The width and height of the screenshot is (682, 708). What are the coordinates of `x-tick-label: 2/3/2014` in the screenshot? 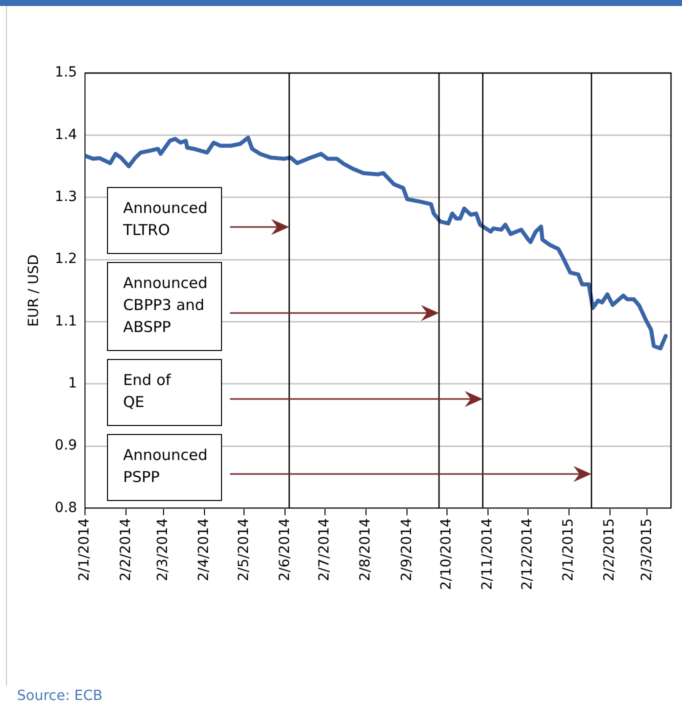 It's located at (162, 550).